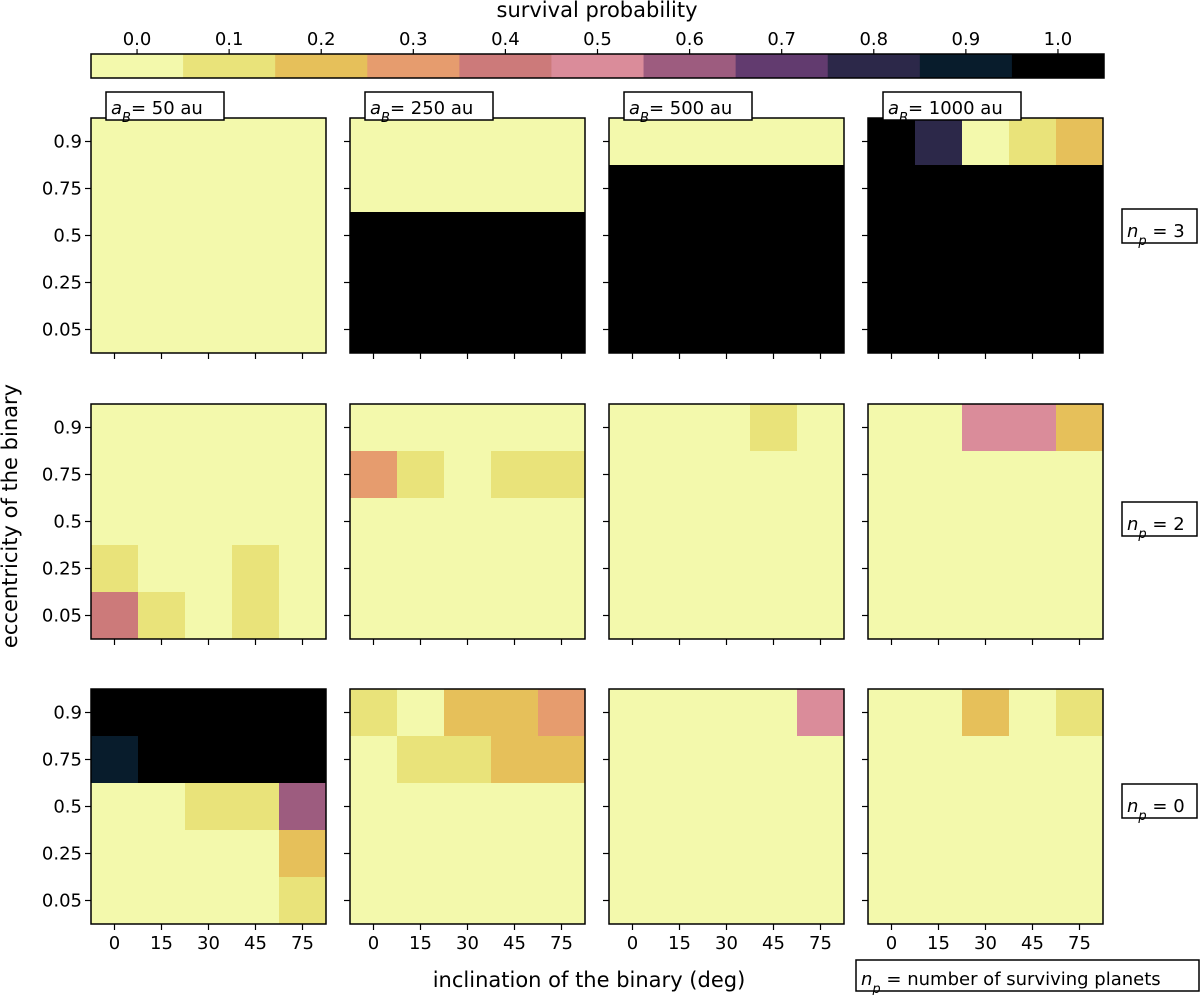 The width and height of the screenshot is (1200, 995). Describe the element at coordinates (600, 943) in the screenshot. I see `x-tick-labels: 0 15 30 45 75 0 15 30 45 75 0 15 30 45 75 0 15 30 45 75` at that location.